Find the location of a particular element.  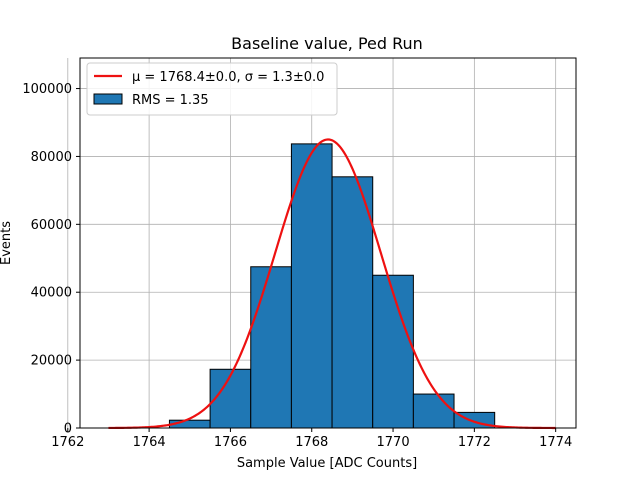

legend: μ = 1768.4±0.0, σ = 1.3±0.0 RMS = 1.35 is located at coordinates (212, 89).